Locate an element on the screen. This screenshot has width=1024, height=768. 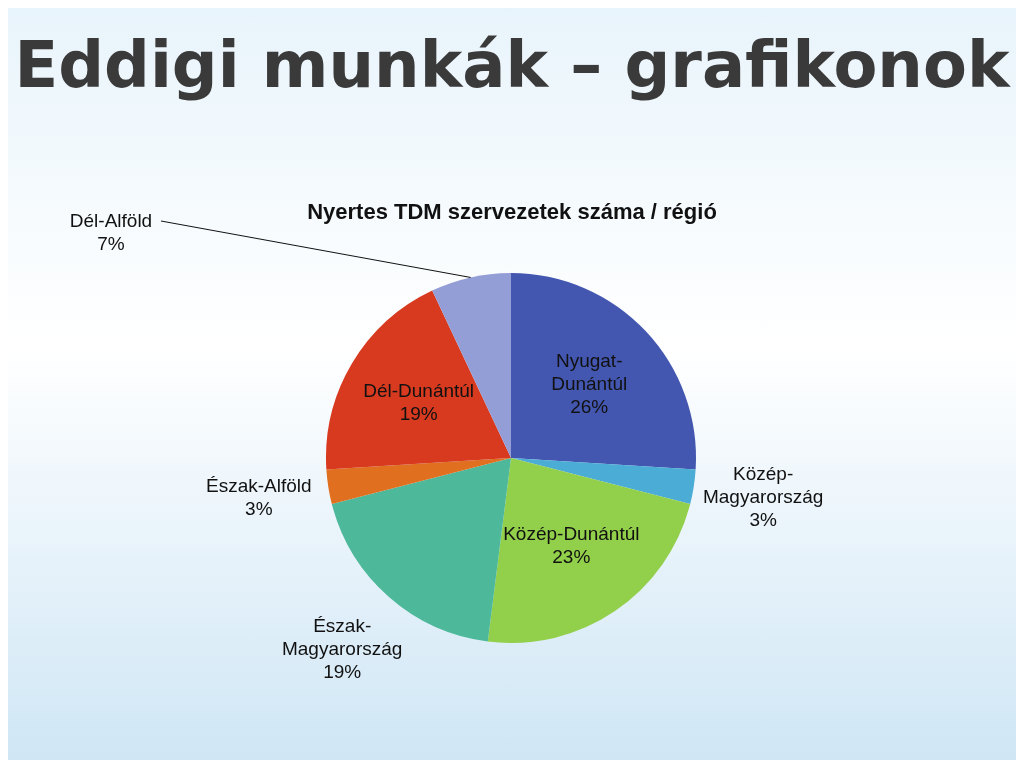
slice-label: Közép-Magyarország is located at coordinates (763, 485).